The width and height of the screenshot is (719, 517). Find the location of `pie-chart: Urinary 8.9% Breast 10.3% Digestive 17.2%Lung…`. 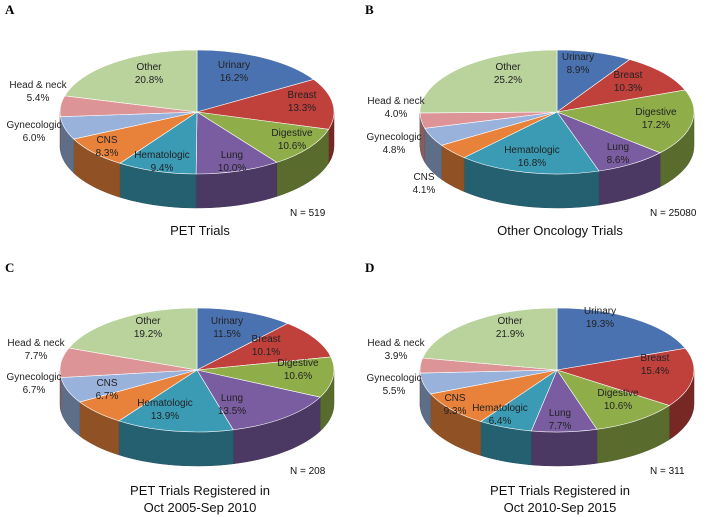

pie-chart: Urinary 8.9% Breast 10.3% Digestive 17.2%Lung… is located at coordinates (530, 129).